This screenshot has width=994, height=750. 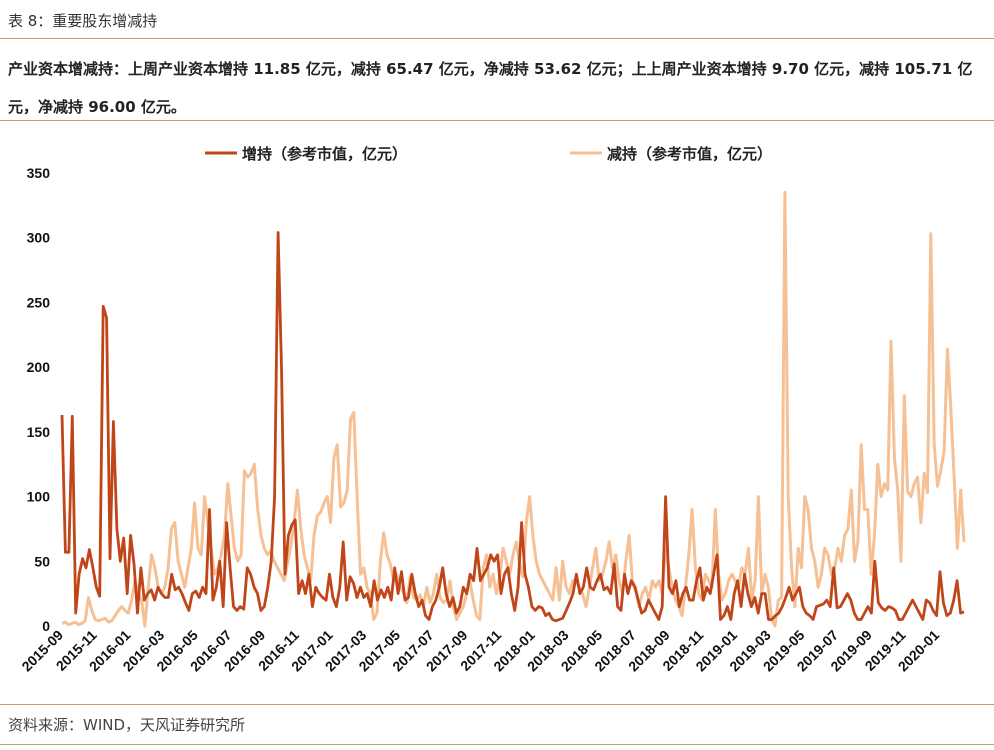 What do you see at coordinates (39, 399) in the screenshot?
I see `y-axis: 0 50 100 150 200 250 300 350` at bounding box center [39, 399].